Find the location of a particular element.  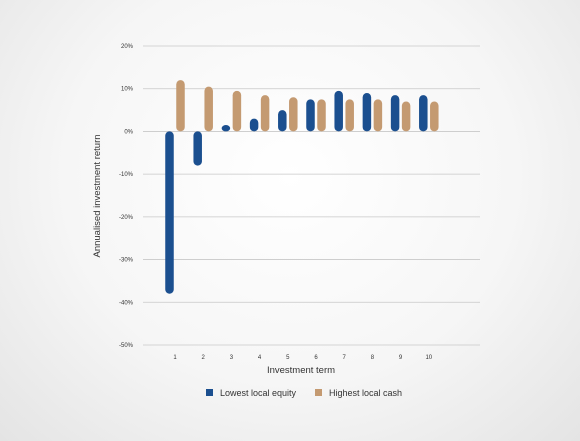

x-tick-label: 4 is located at coordinates (260, 358).